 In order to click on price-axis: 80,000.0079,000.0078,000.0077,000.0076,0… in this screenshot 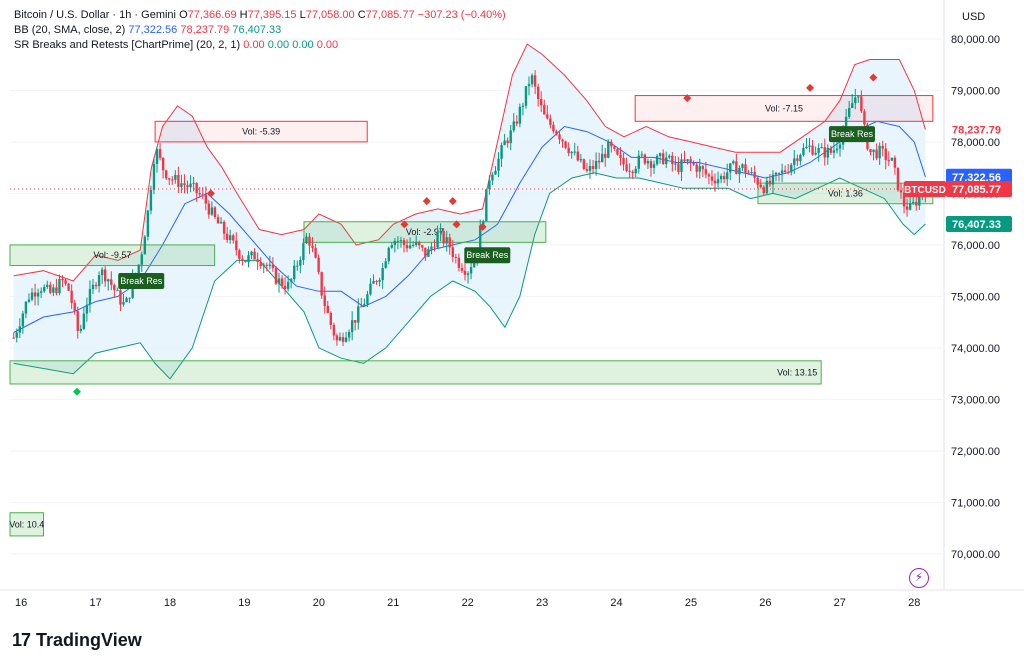, I will do `click(975, 297)`.